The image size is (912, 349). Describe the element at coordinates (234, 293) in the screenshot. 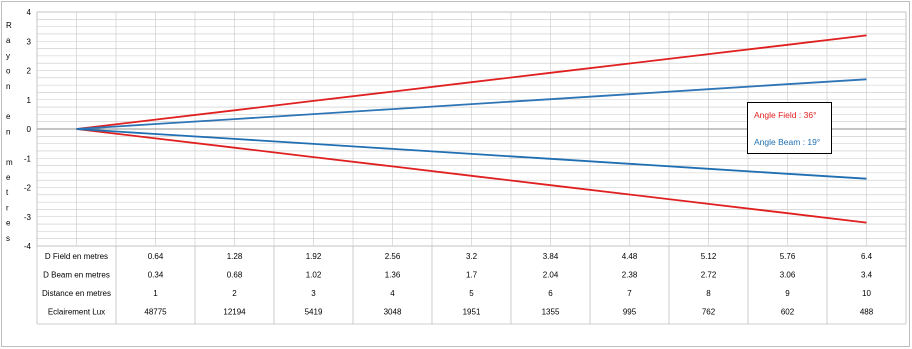

I see `table-cell: 2` at that location.